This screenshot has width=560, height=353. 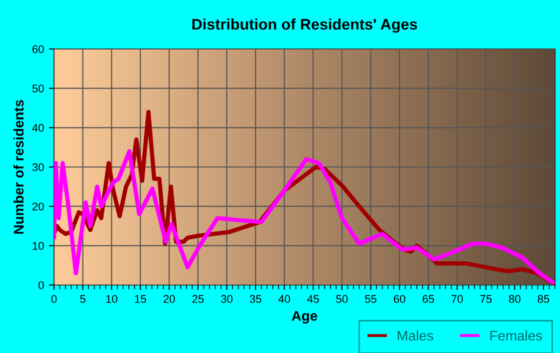 I want to click on x-tick-label: 10, so click(x=112, y=299).